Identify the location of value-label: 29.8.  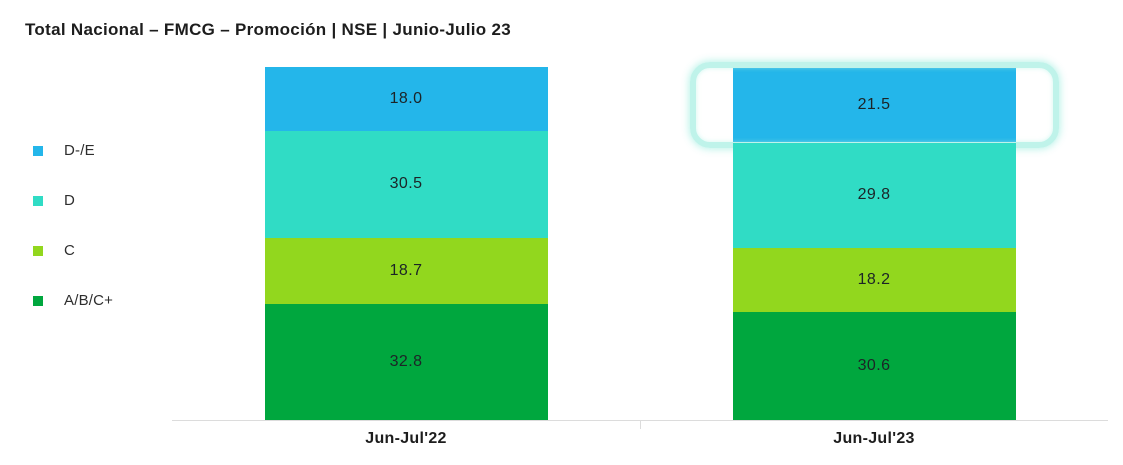
(874, 195).